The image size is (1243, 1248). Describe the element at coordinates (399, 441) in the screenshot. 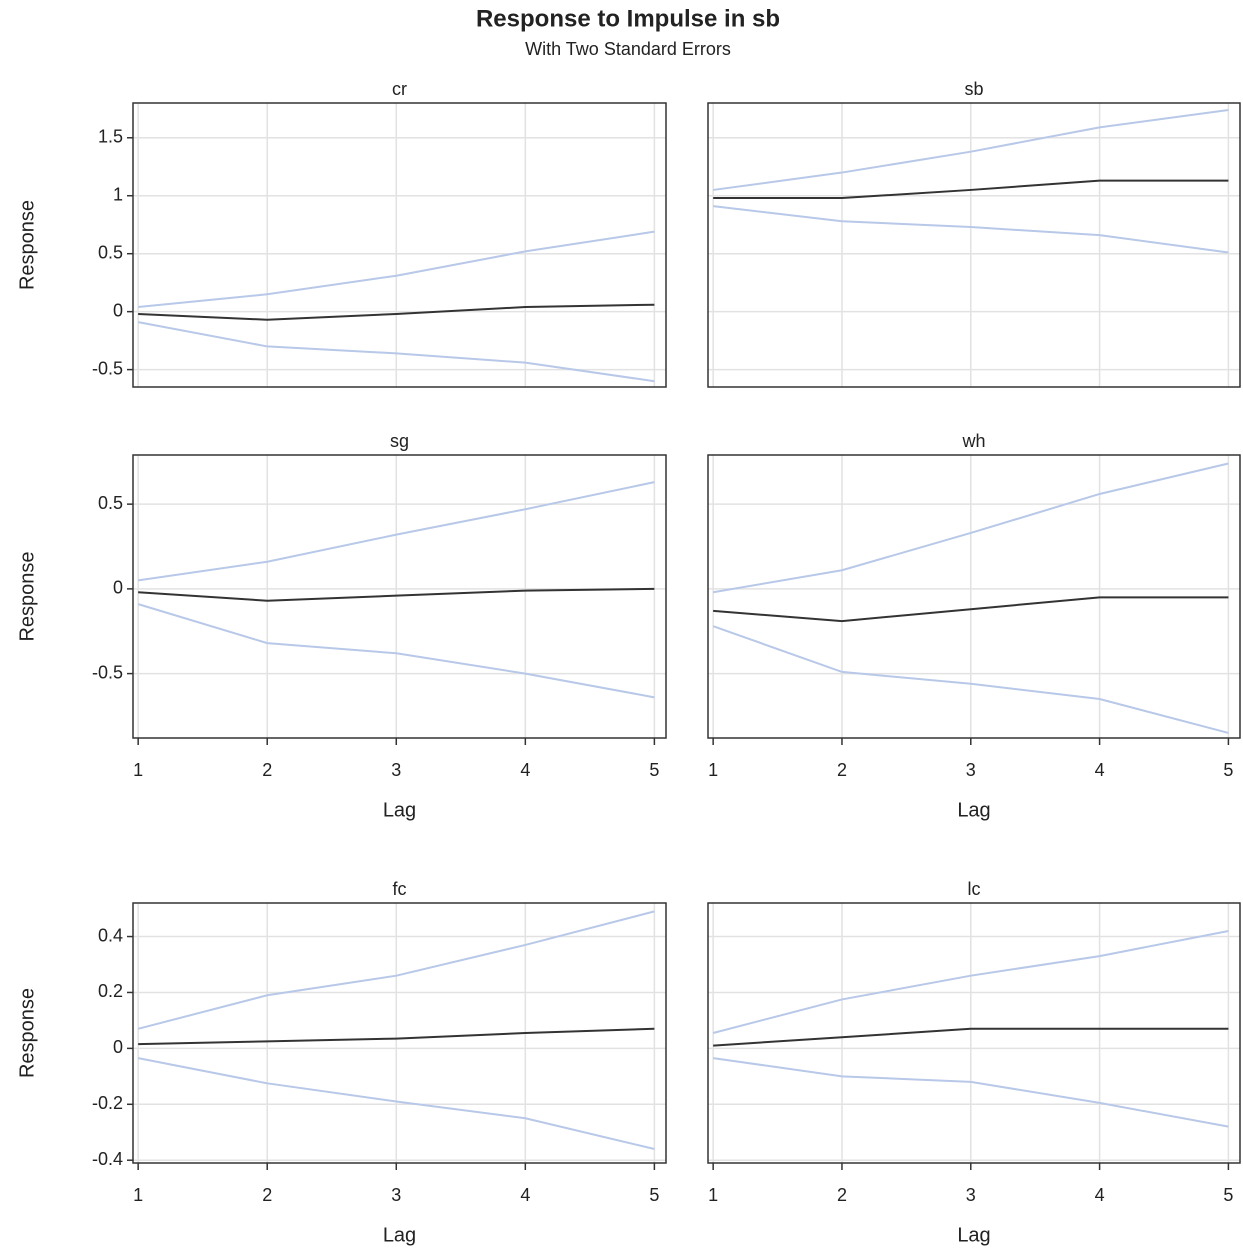

I see `panel-title: sg` at that location.